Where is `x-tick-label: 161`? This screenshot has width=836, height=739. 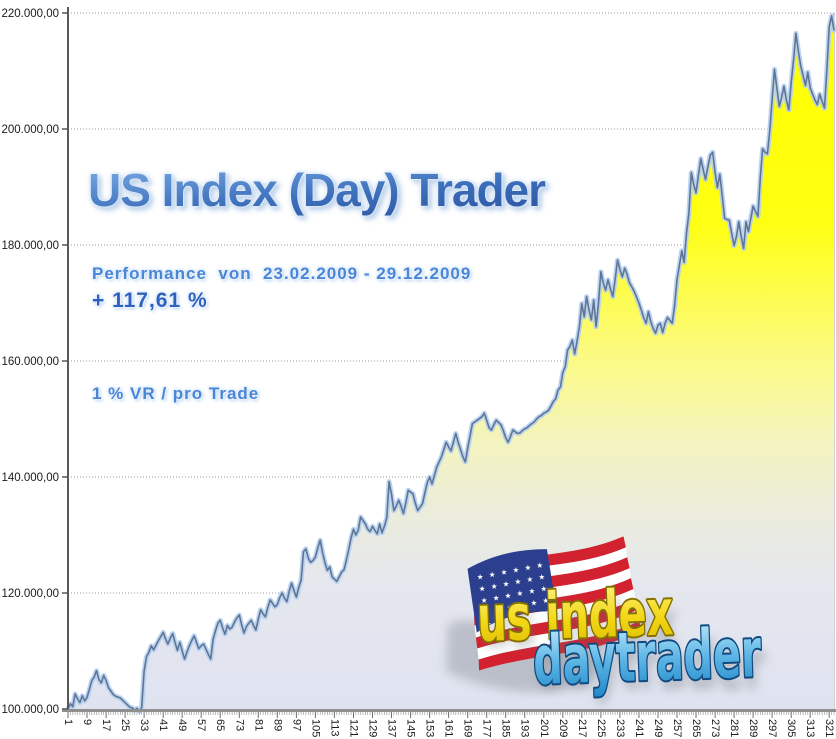 x-tick-label: 161 is located at coordinates (449, 728).